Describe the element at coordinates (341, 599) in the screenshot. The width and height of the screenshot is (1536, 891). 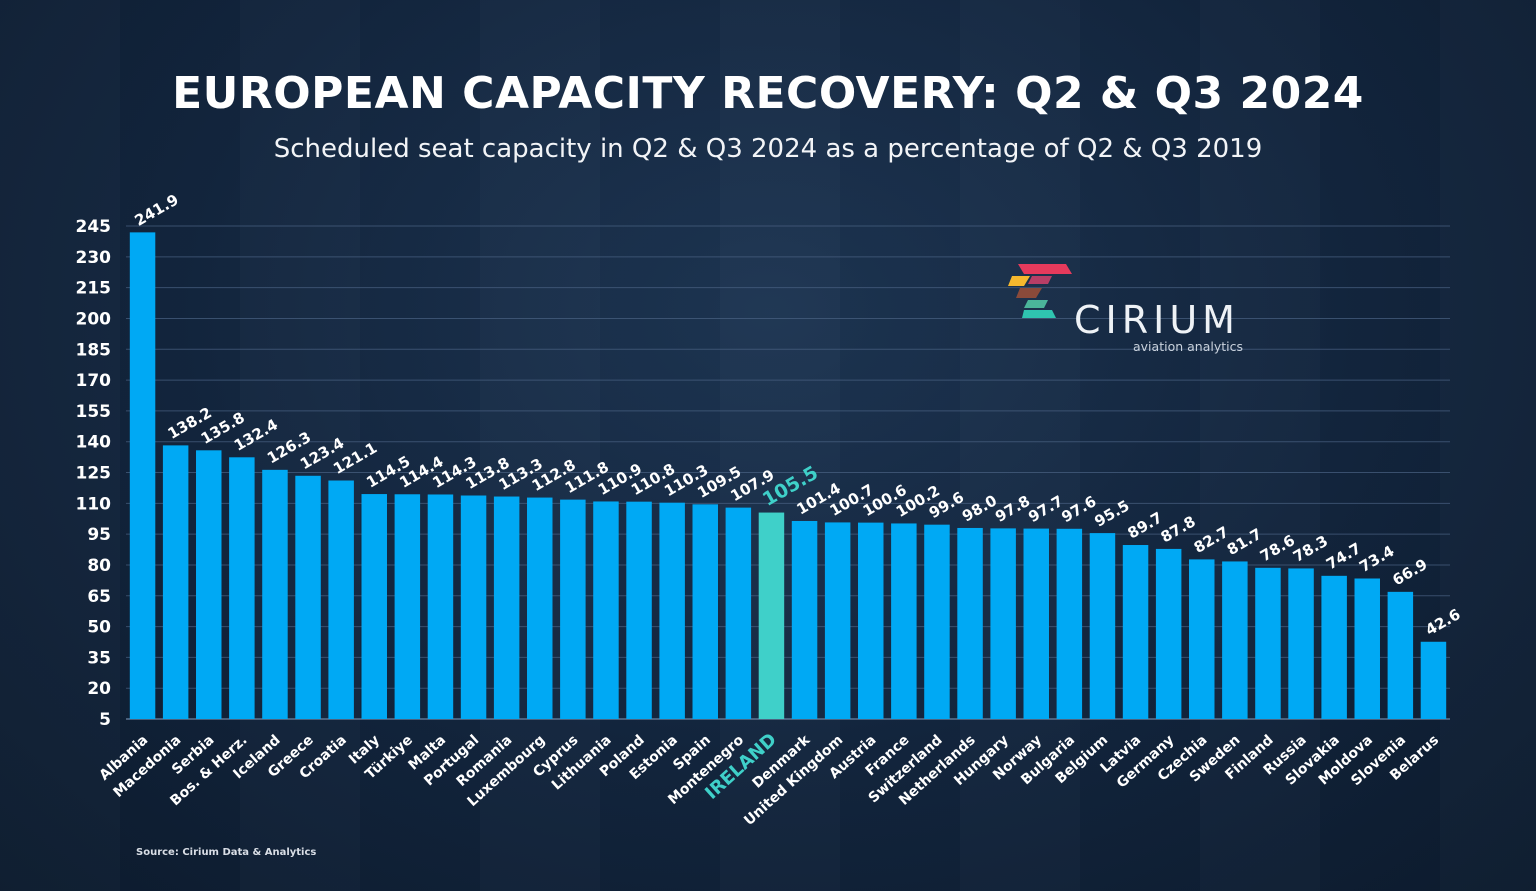
I see `bar-croatia` at that location.